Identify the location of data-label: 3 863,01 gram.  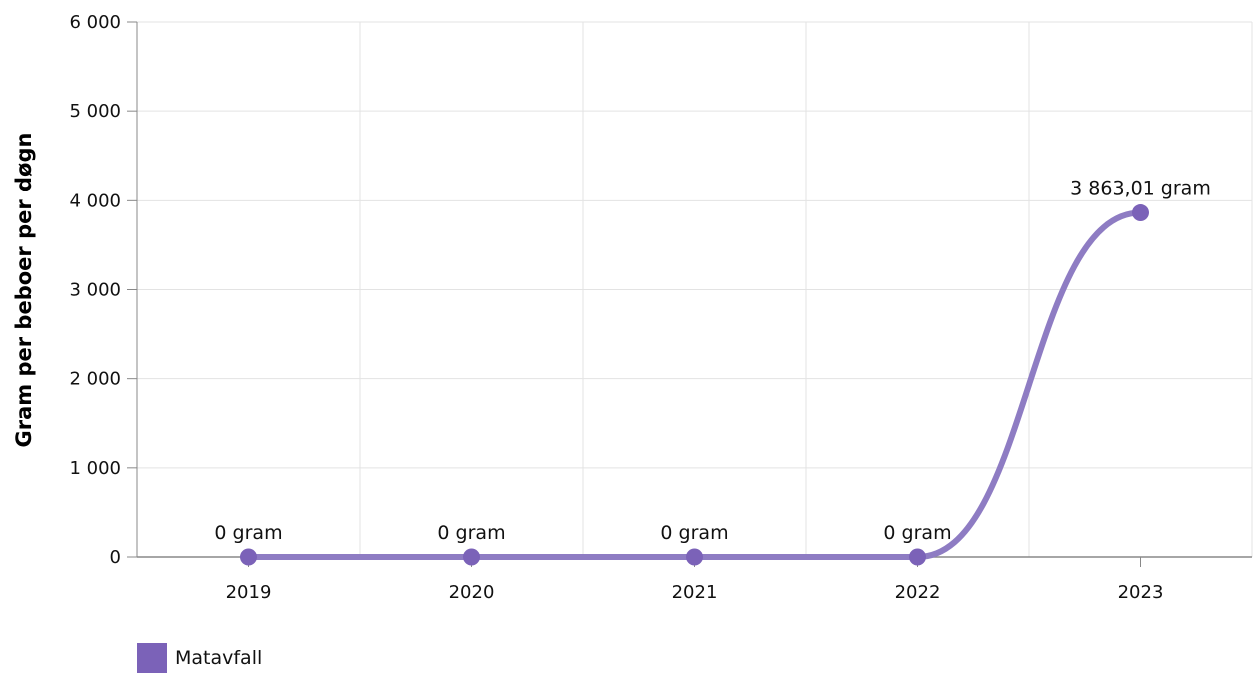
(1140, 189).